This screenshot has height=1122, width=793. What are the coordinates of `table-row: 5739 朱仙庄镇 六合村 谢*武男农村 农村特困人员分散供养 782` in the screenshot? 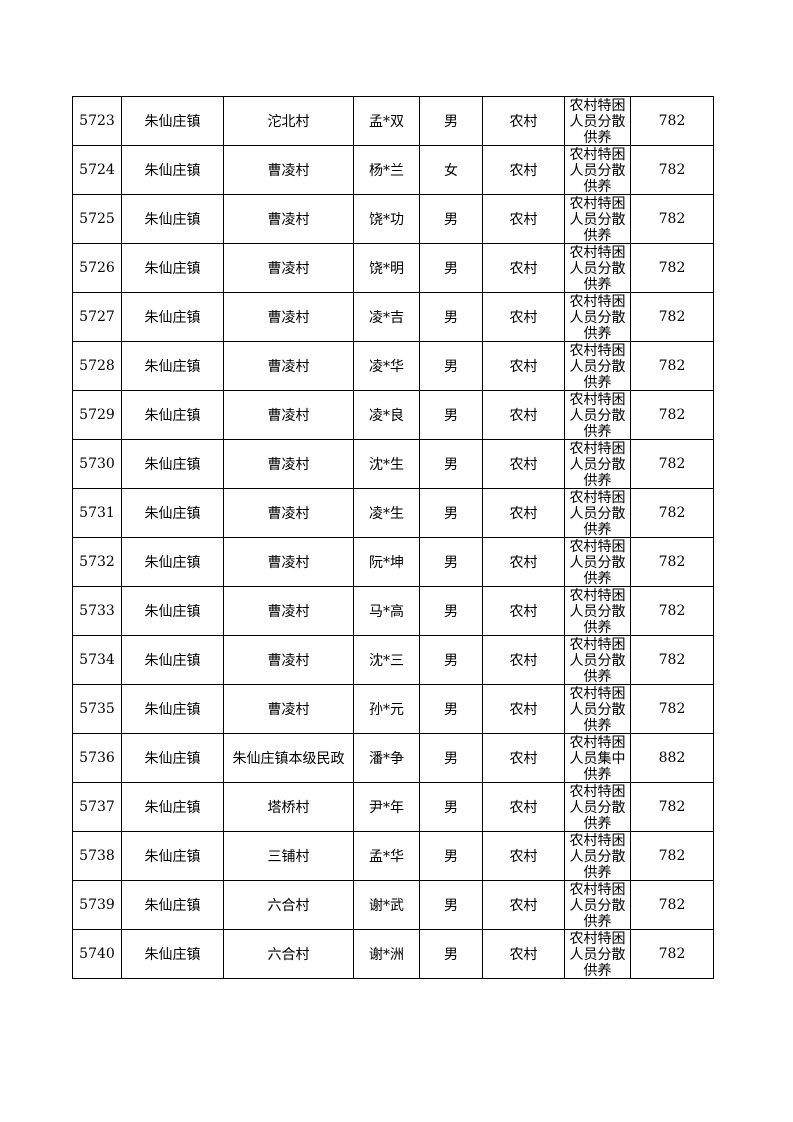 It's located at (393, 905).